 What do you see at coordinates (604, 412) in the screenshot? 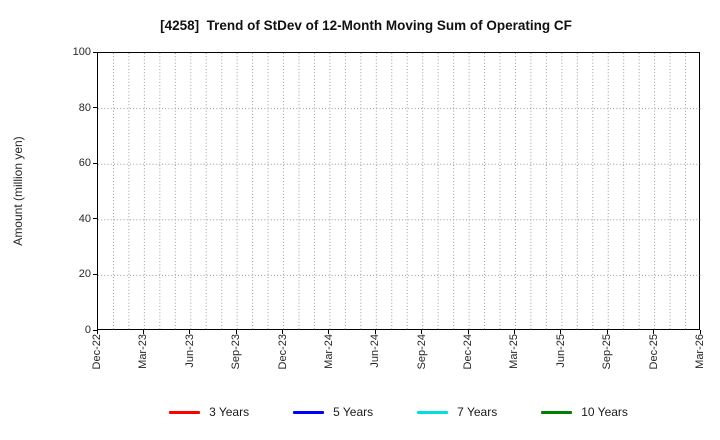
I see `legend-label: 10 Years` at bounding box center [604, 412].